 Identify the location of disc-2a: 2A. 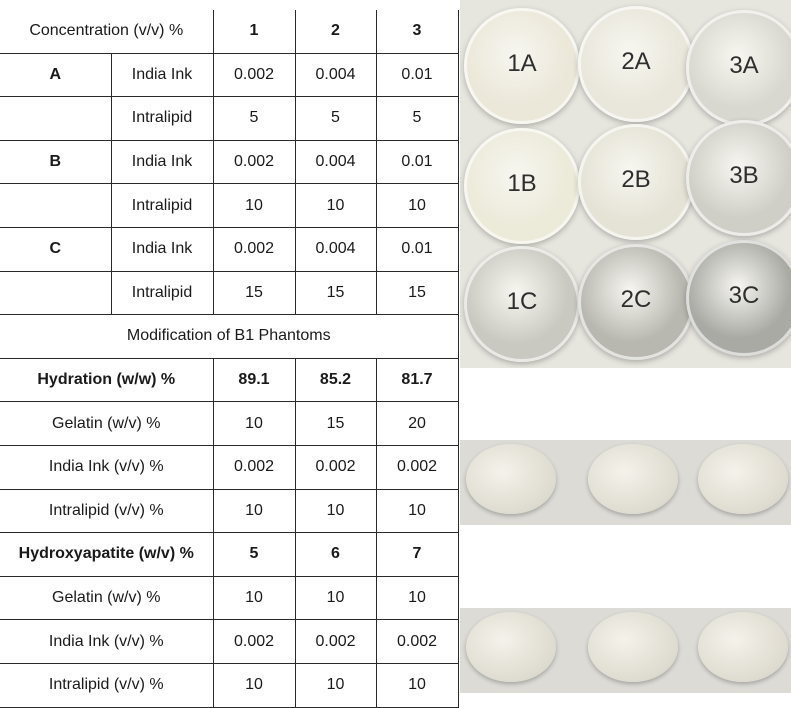
(636, 64).